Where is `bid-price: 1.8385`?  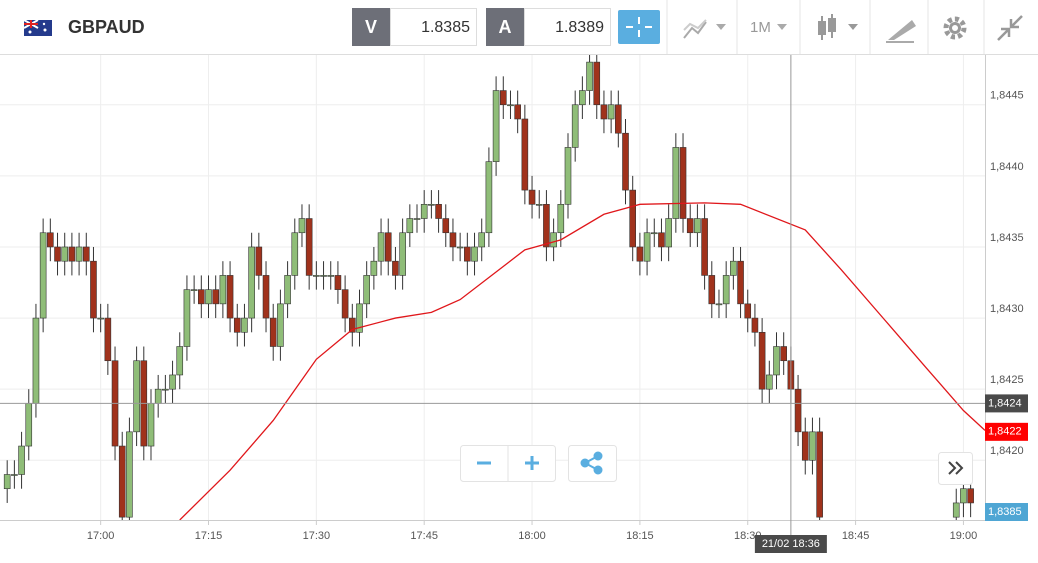 bid-price: 1.8385 is located at coordinates (445, 27).